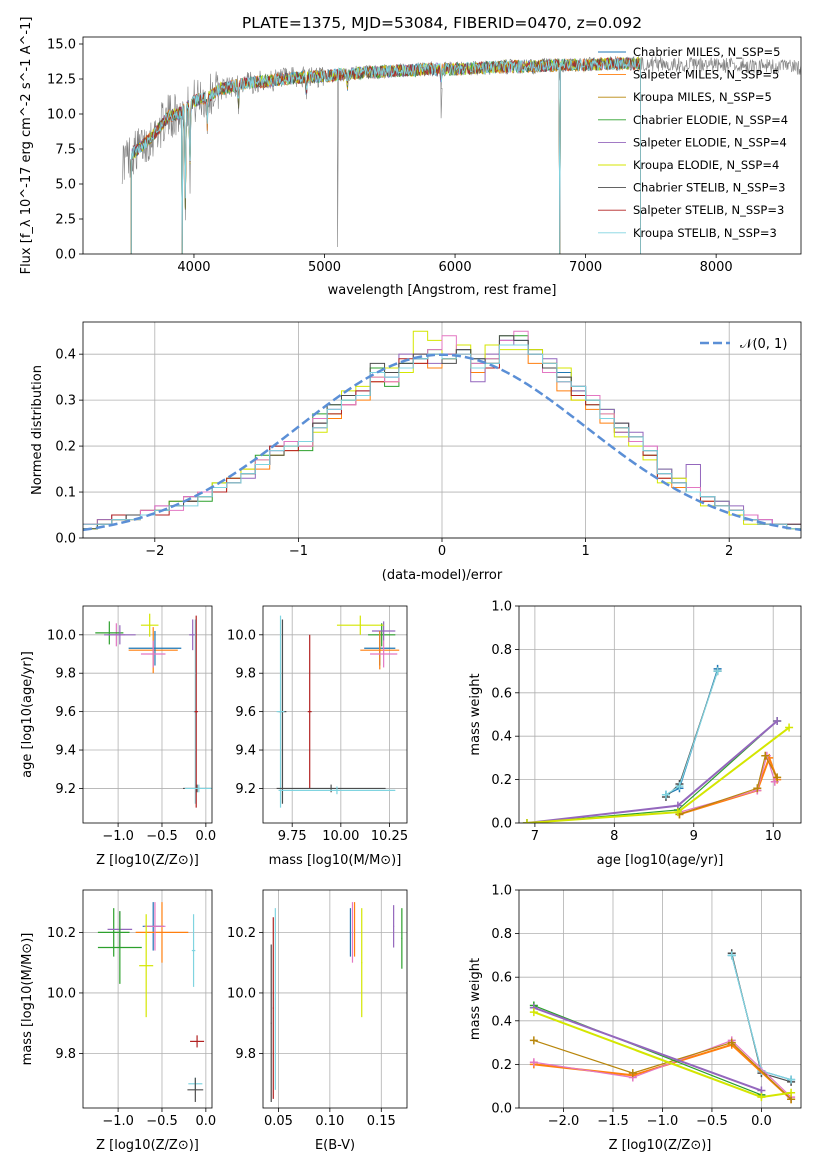  I want to click on panel-age-vs-mass: 9.75 10.00 10.25 9.2 9.4 9.6 9.8 10.0, so click(317, 725).